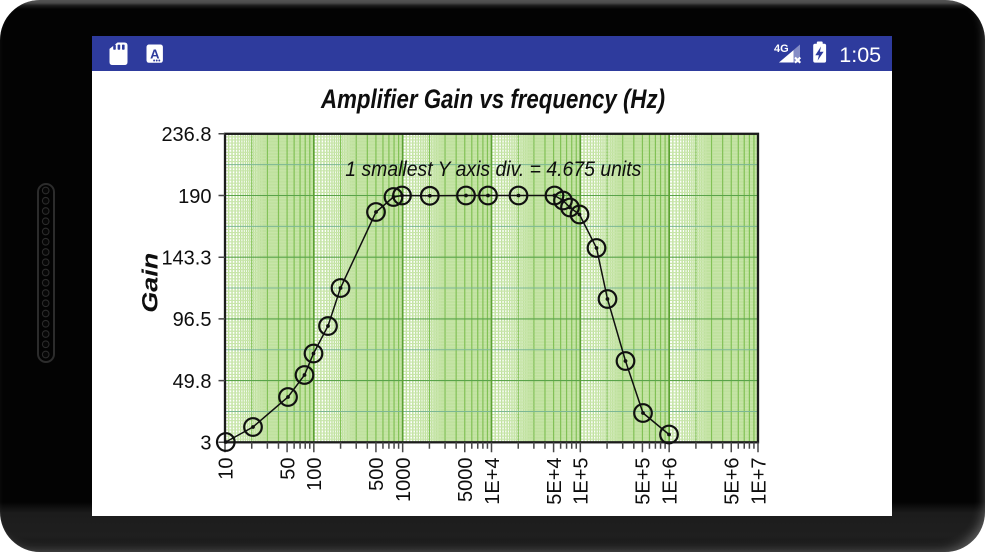 Image resolution: width=985 pixels, height=552 pixels. I want to click on svg-text: 500, so click(377, 474).